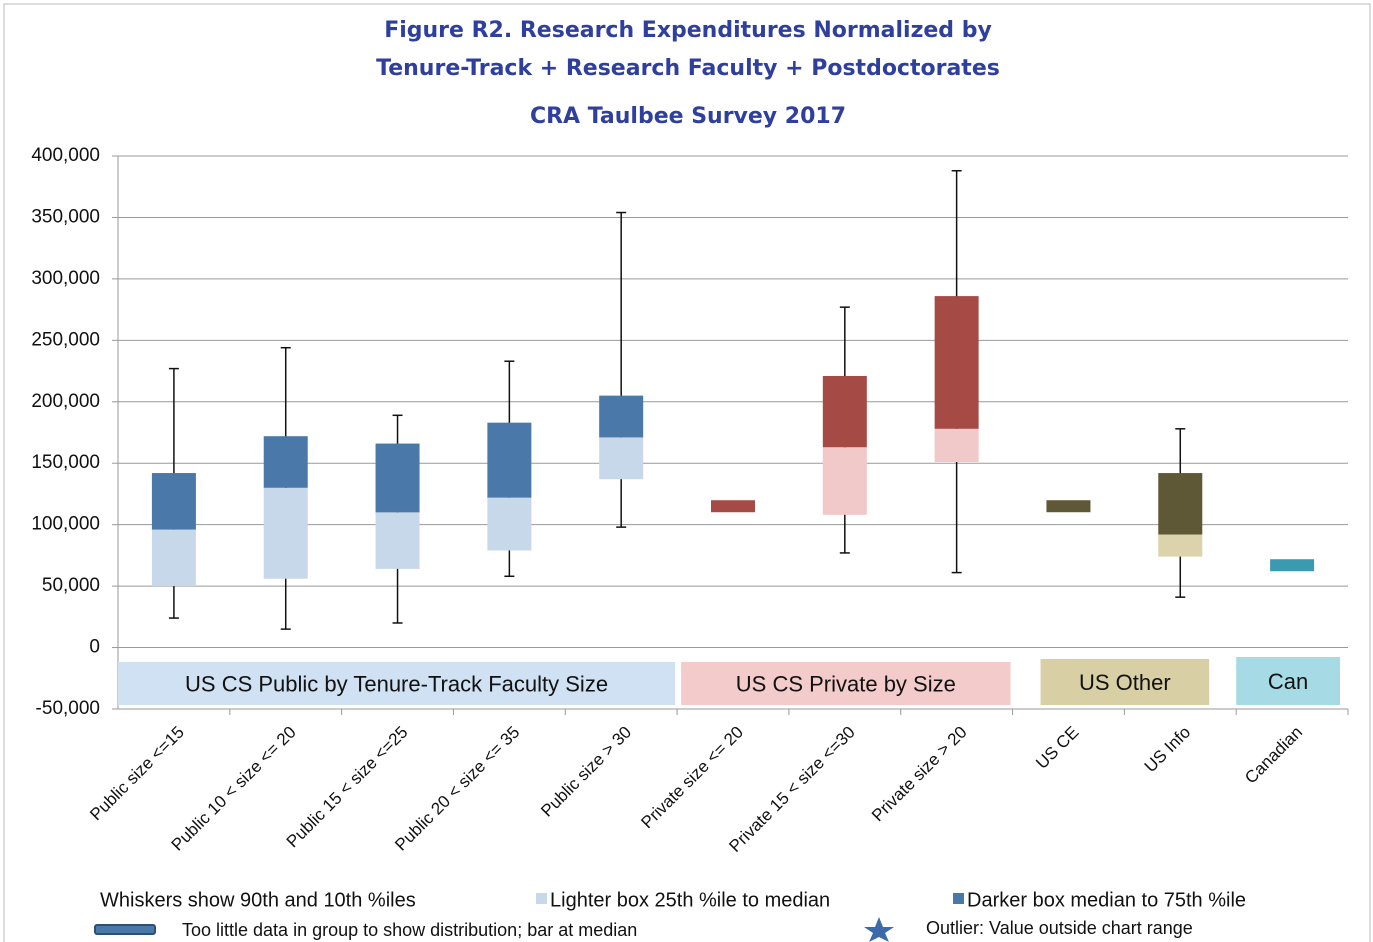  What do you see at coordinates (457, 789) in the screenshot?
I see `x-tick-label: Public 20 < size <= 35` at bounding box center [457, 789].